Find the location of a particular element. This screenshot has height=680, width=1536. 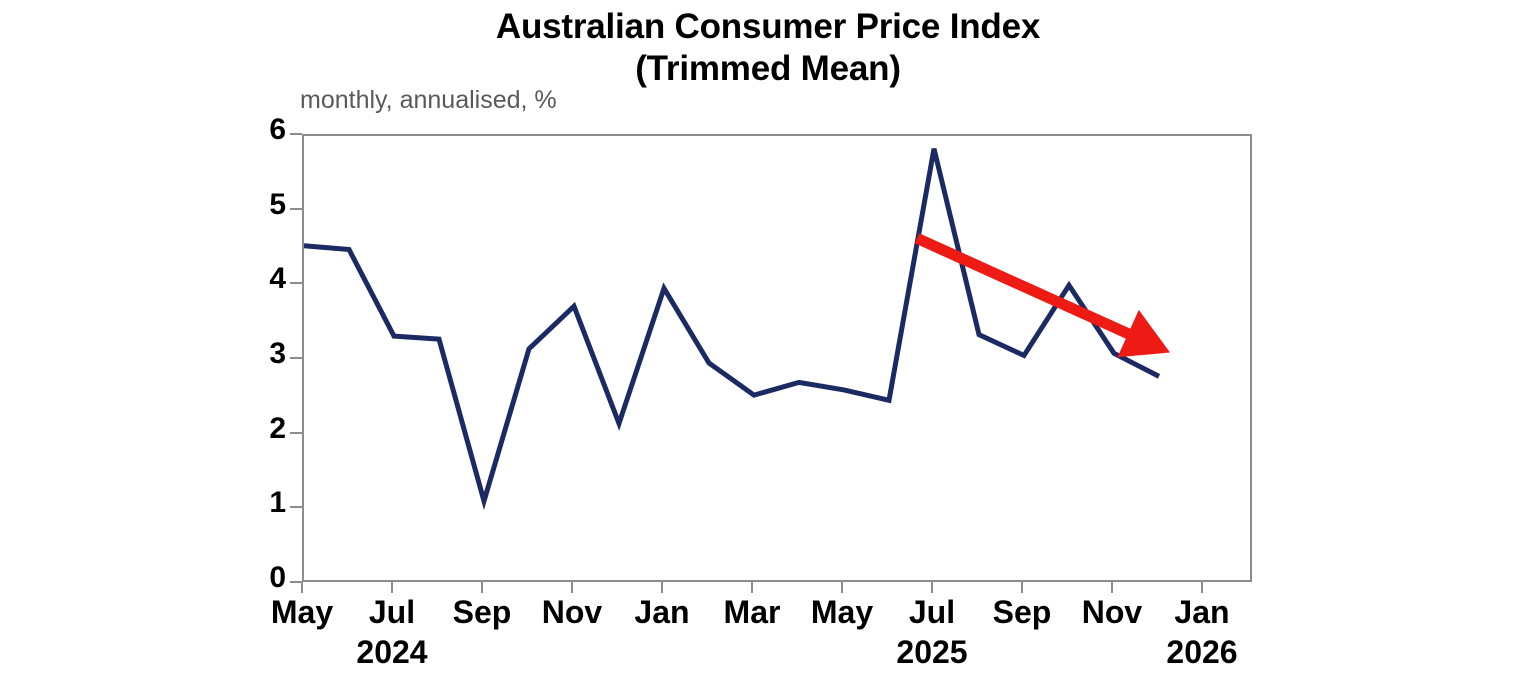

annotation-layer is located at coordinates (1042, 295).